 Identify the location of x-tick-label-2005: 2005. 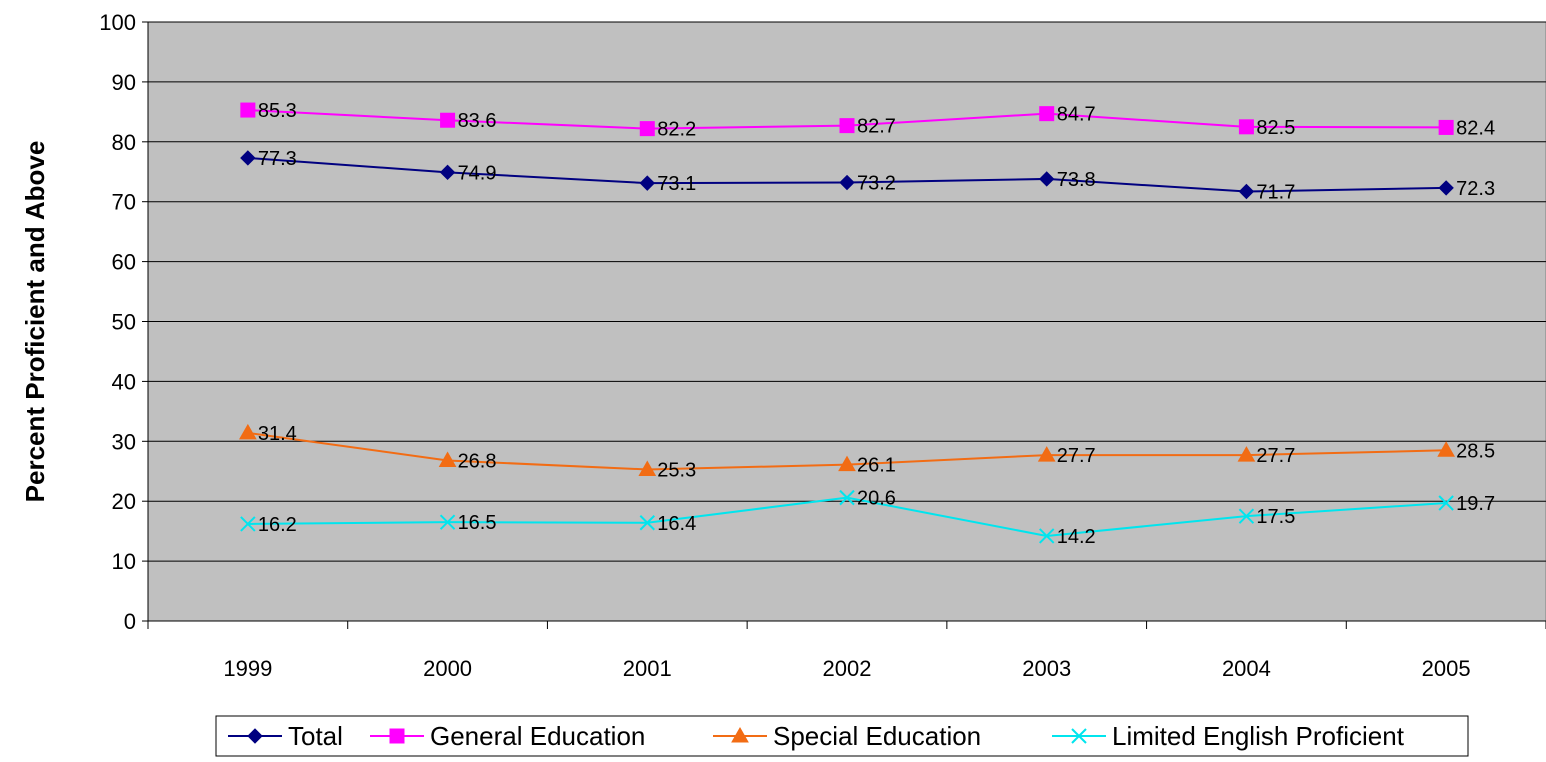
(1446, 668).